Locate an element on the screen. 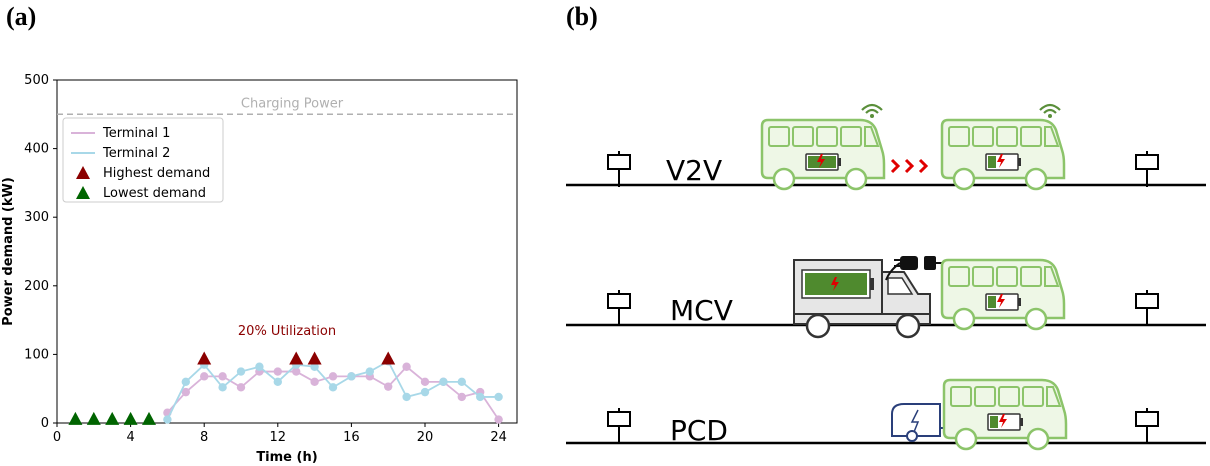  legend-label: Lowest demand is located at coordinates (154, 193).